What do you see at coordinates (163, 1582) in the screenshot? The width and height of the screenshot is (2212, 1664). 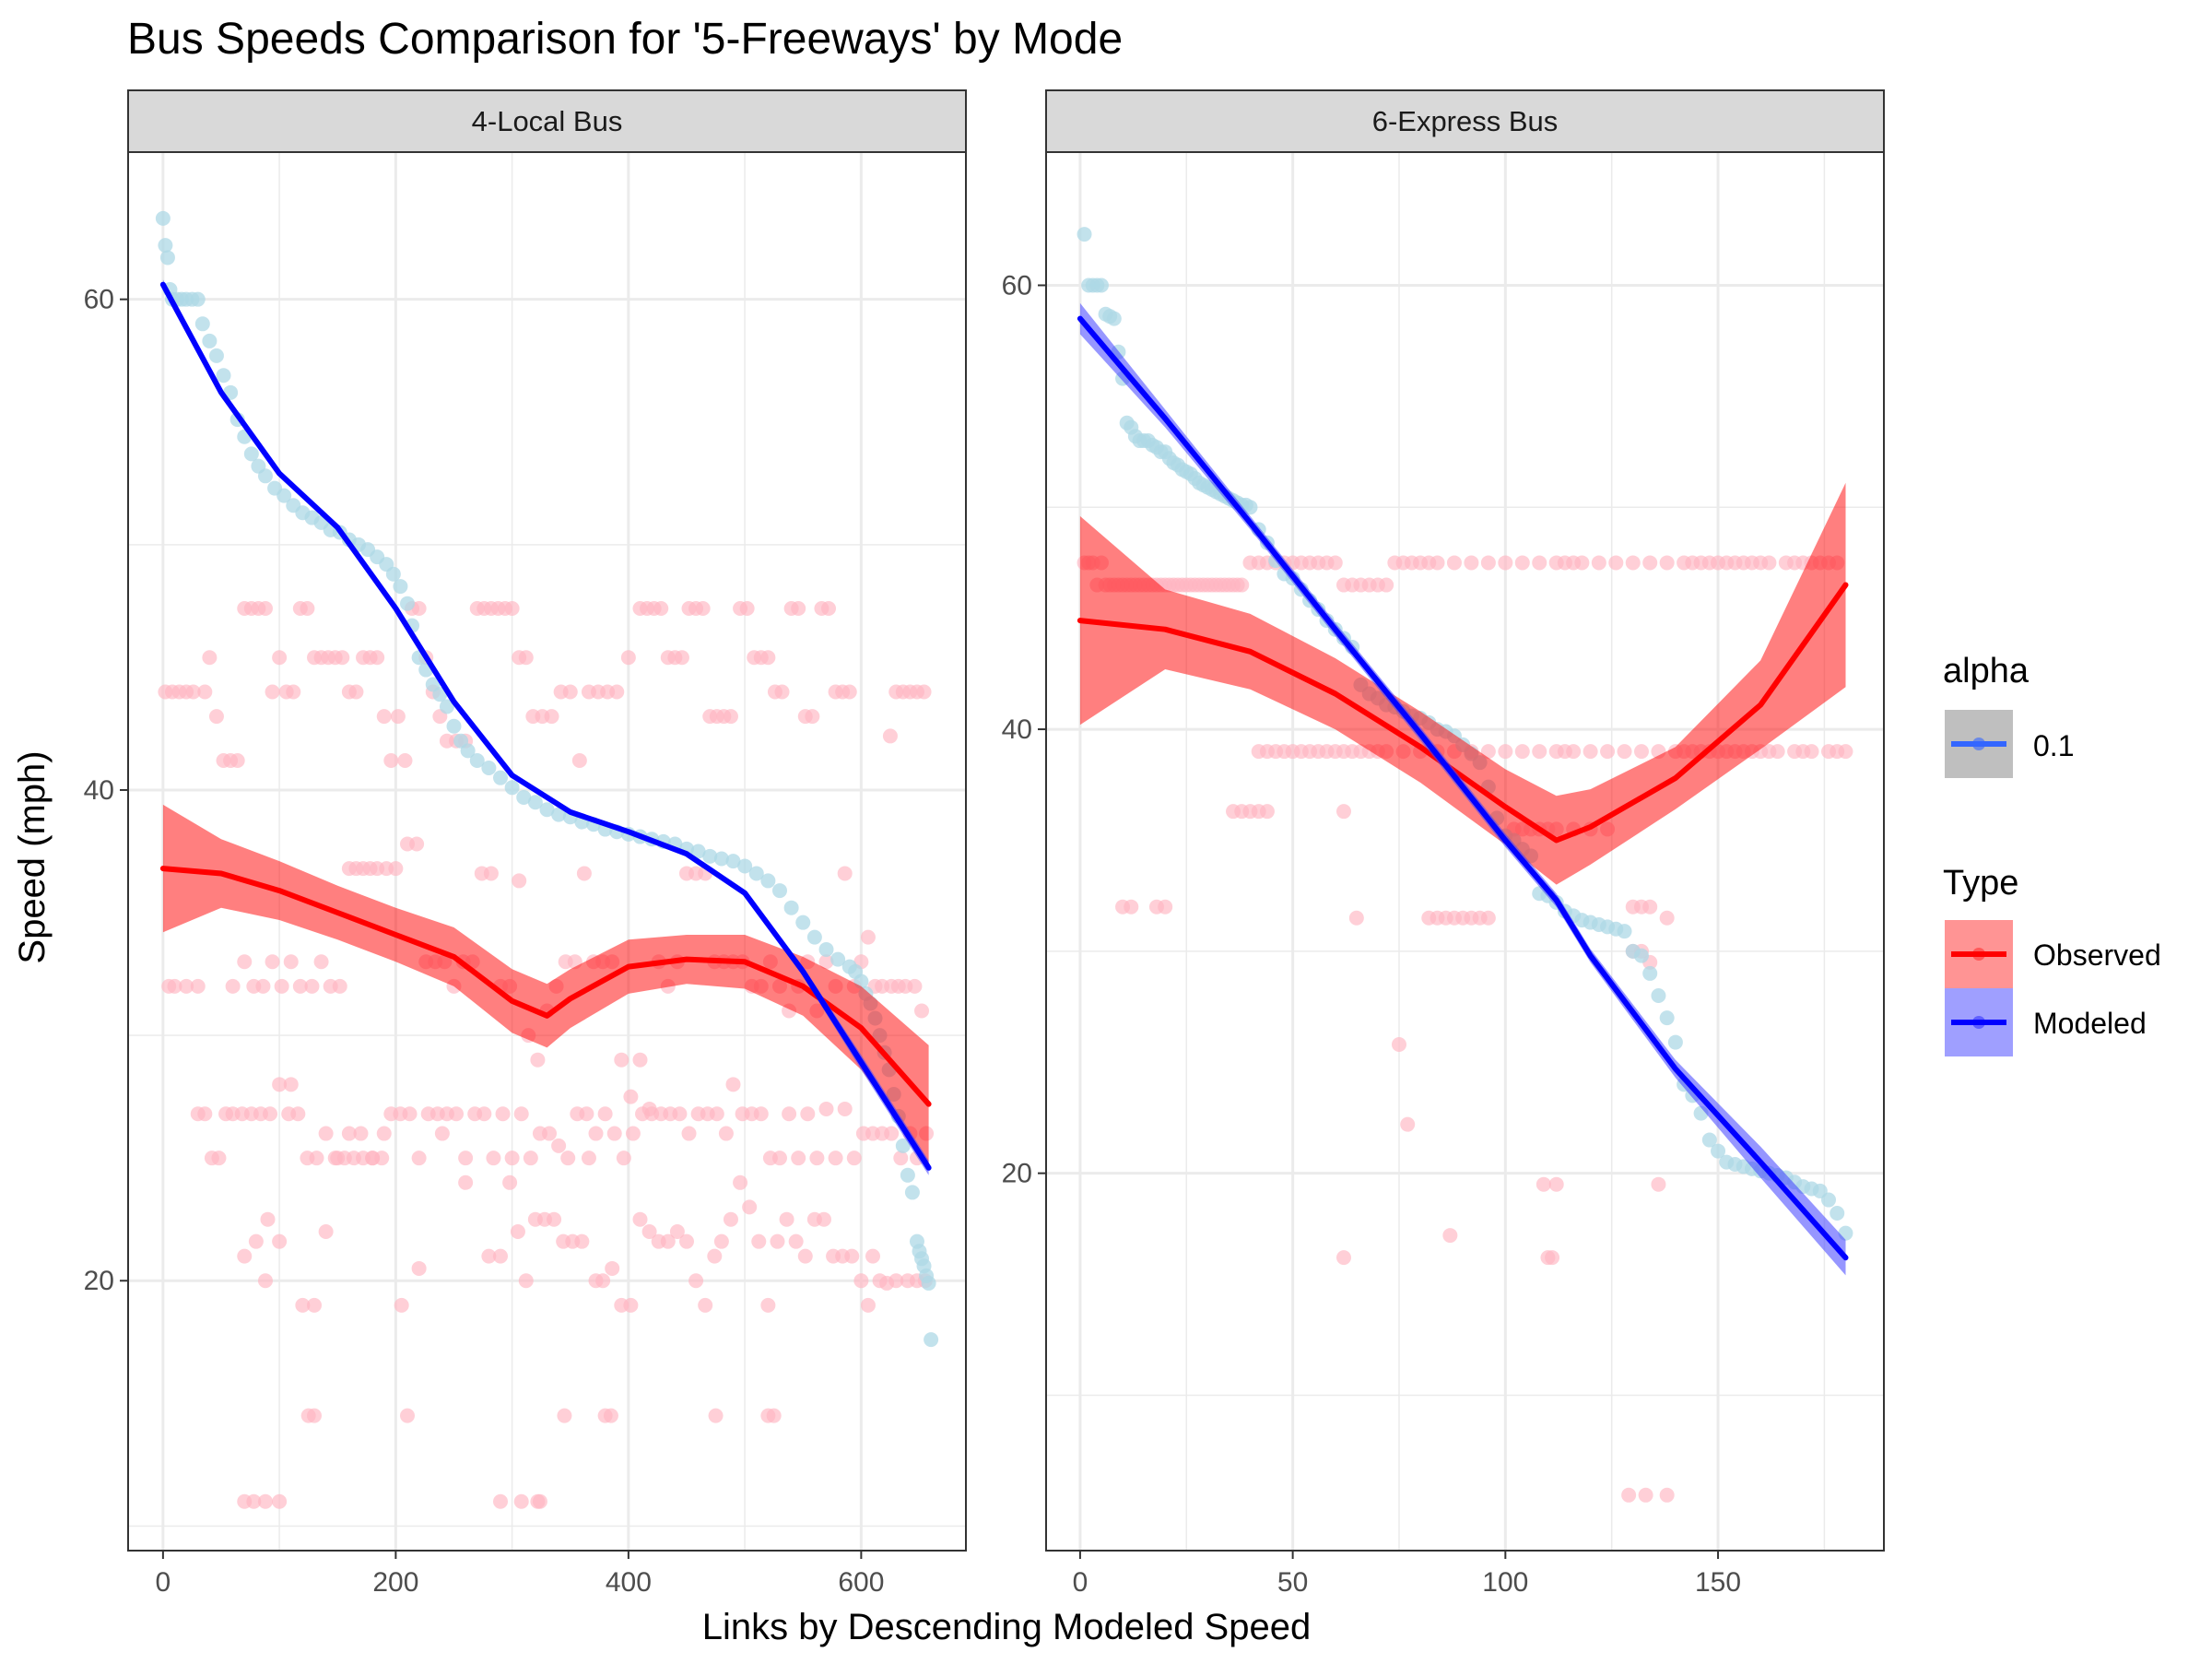 I see `x-tick-label: 0` at bounding box center [163, 1582].